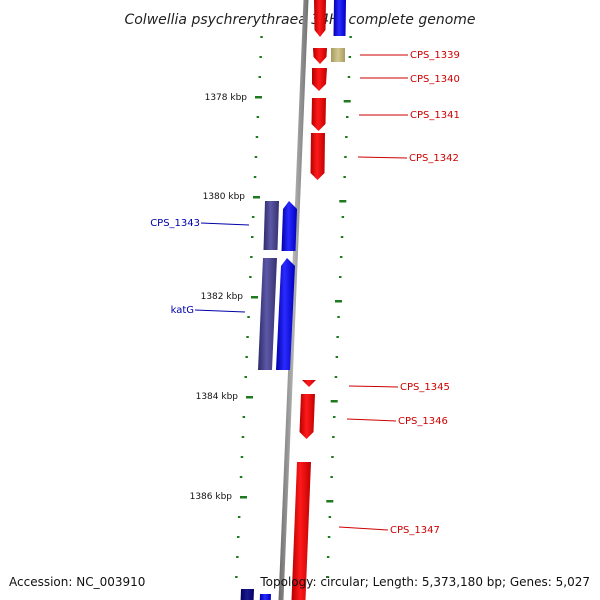 The height and width of the screenshot is (600, 600). What do you see at coordinates (423, 421) in the screenshot?
I see `gene-label-cps-1346: CPS_1346` at bounding box center [423, 421].